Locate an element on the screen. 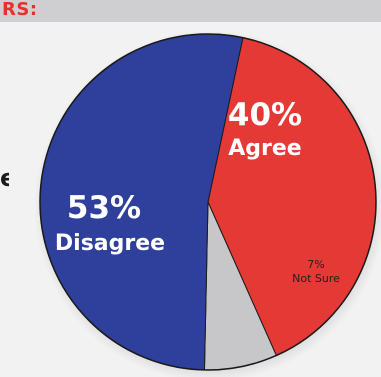 Image resolution: width=381 pixels, height=377 pixels. slice-label-disagree-percent: 53% is located at coordinates (104, 208).